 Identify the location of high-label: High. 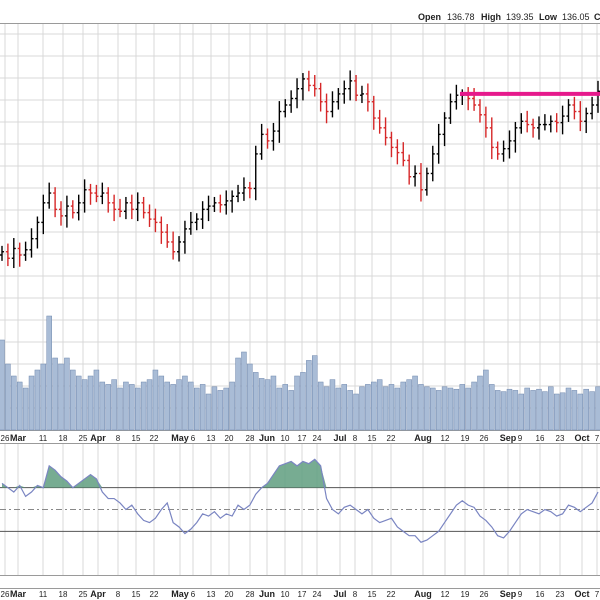
(491, 17).